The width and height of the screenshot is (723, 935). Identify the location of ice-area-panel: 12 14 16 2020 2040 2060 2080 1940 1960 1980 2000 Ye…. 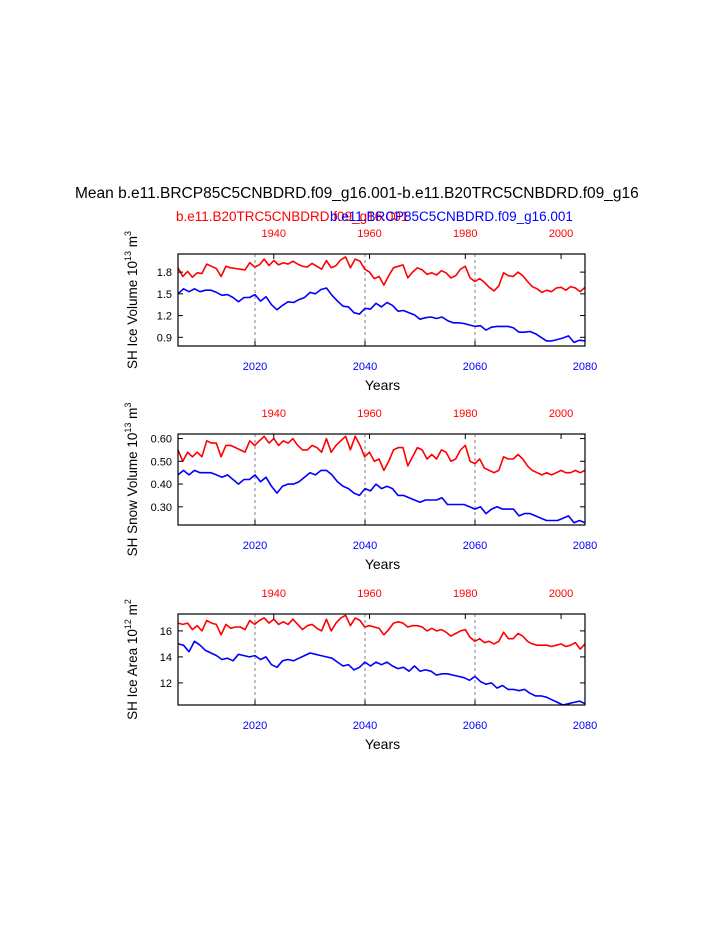
(360, 670).